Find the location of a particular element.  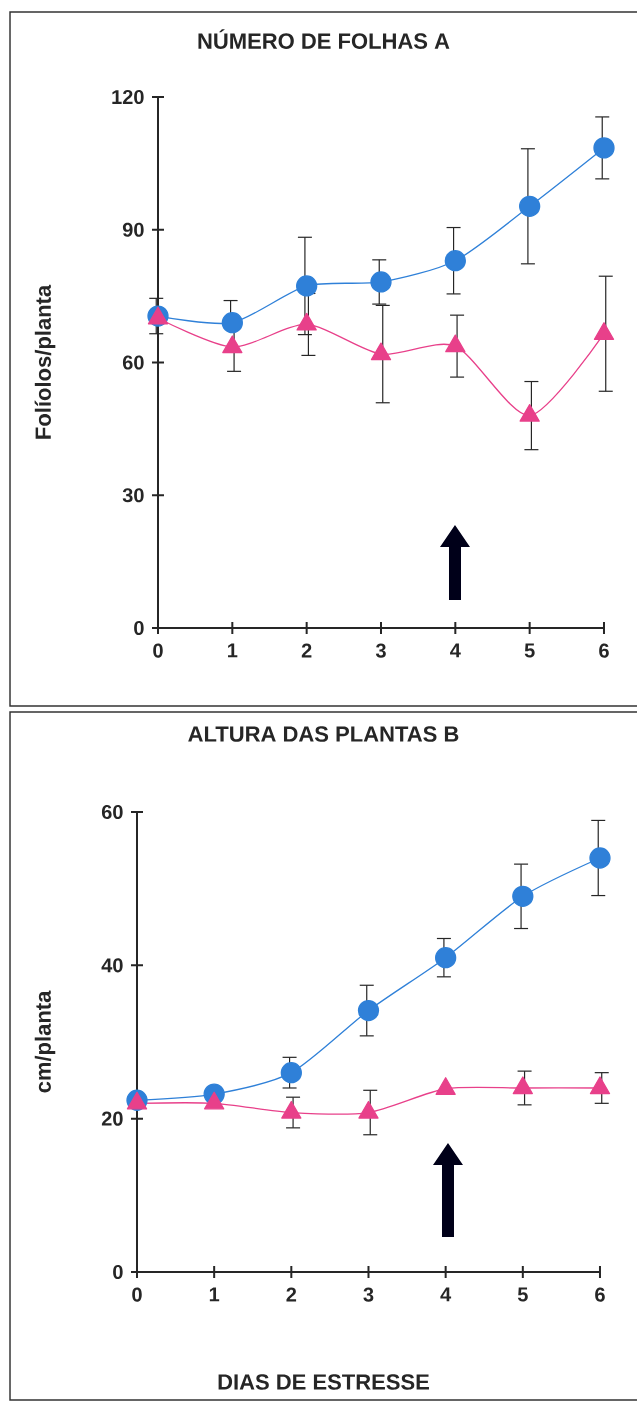

y-tick-label: 20 is located at coordinates (112, 1118).